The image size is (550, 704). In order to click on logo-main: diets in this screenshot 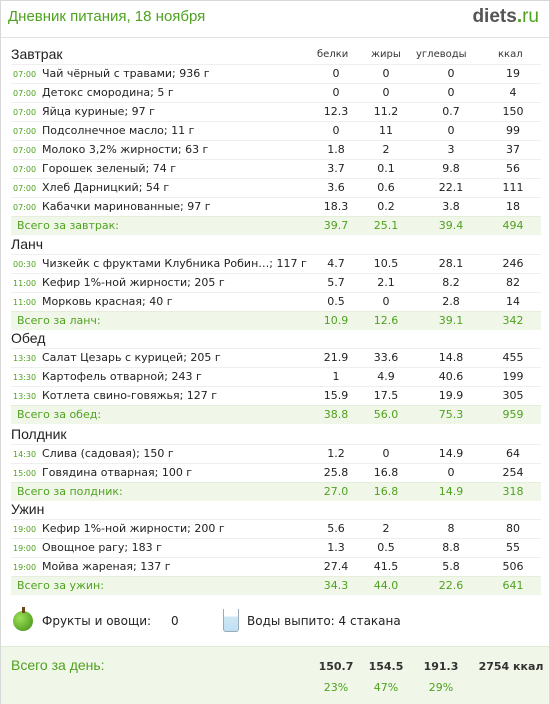, I will do `click(494, 16)`.